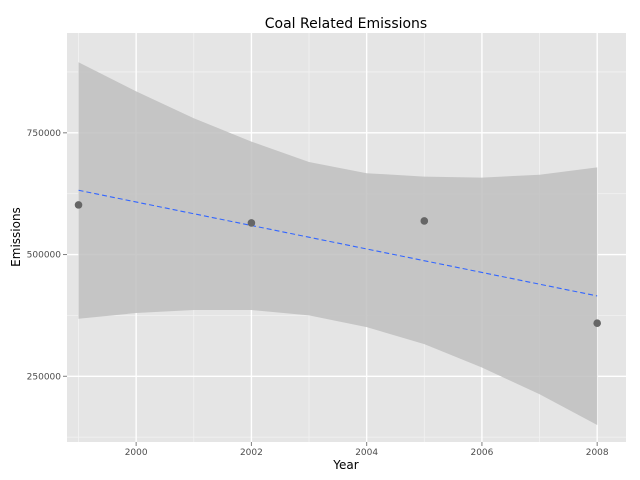 The image size is (640, 480). What do you see at coordinates (346, 24) in the screenshot?
I see `chart-title: Coal Related Emissions` at bounding box center [346, 24].